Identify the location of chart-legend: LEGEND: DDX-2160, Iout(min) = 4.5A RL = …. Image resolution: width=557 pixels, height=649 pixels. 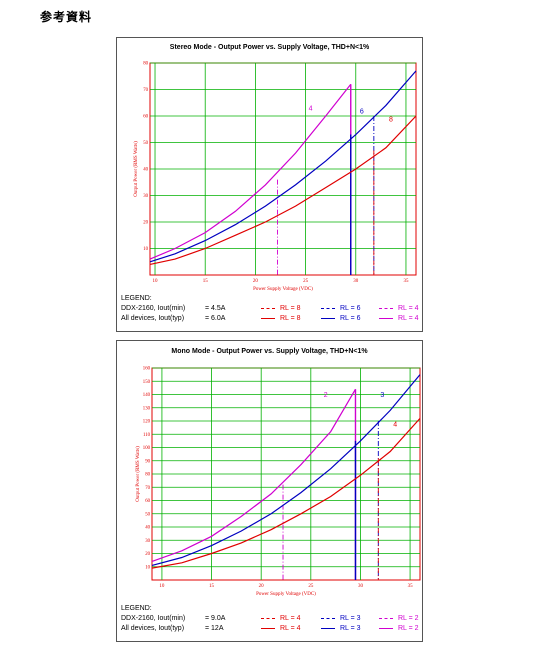
(270, 308).